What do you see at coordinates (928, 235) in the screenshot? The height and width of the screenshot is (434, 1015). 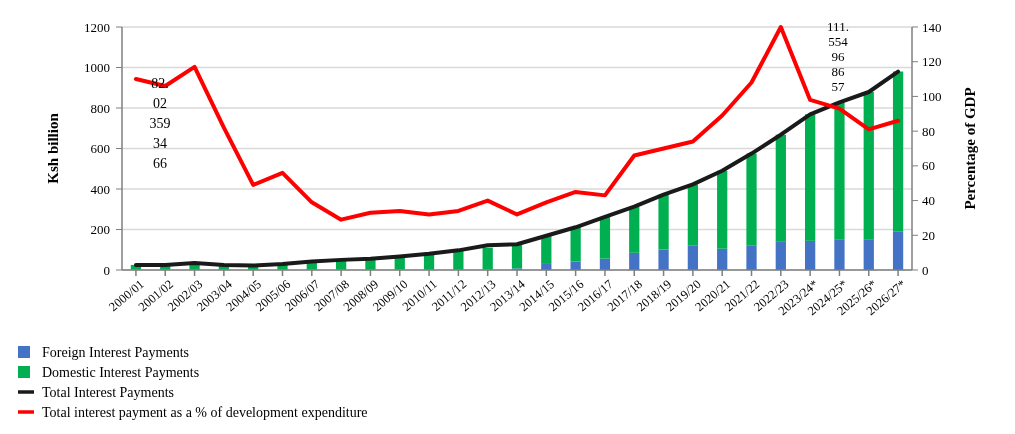 I see `y2-tick-label: 20` at bounding box center [928, 235].